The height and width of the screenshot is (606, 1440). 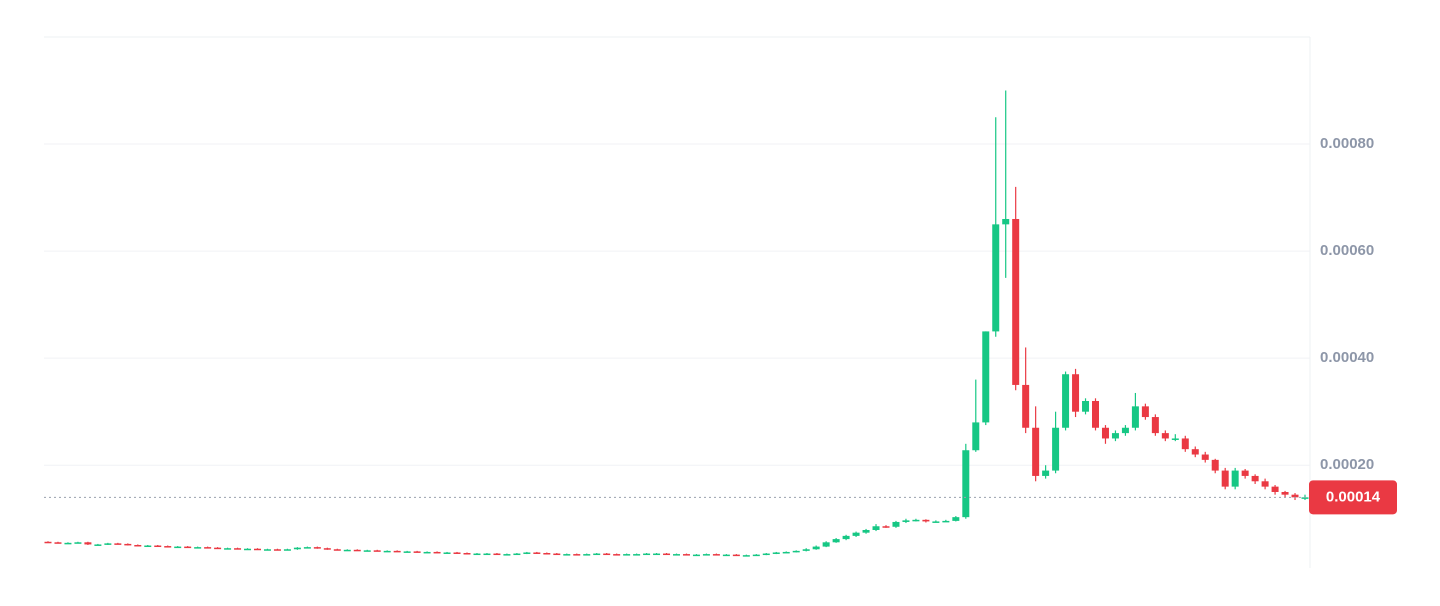 I want to click on last-price-label: 0.00014, so click(x=1353, y=496).